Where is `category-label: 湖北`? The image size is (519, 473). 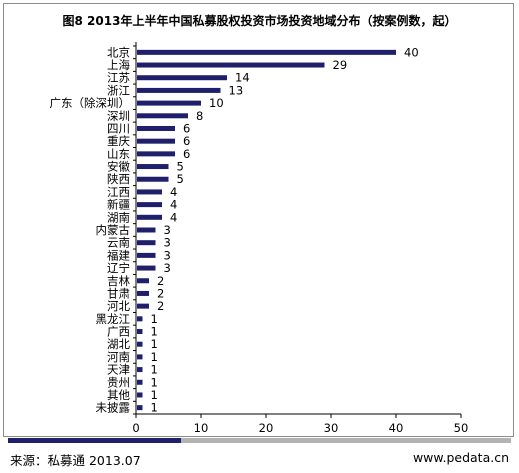 category-label: 湖北 is located at coordinates (118, 344).